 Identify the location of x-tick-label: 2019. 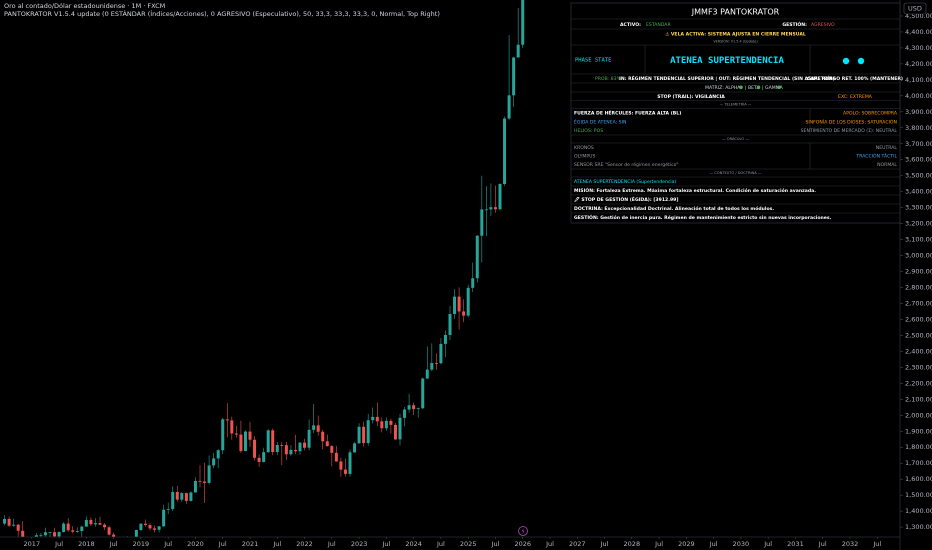
(141, 544).